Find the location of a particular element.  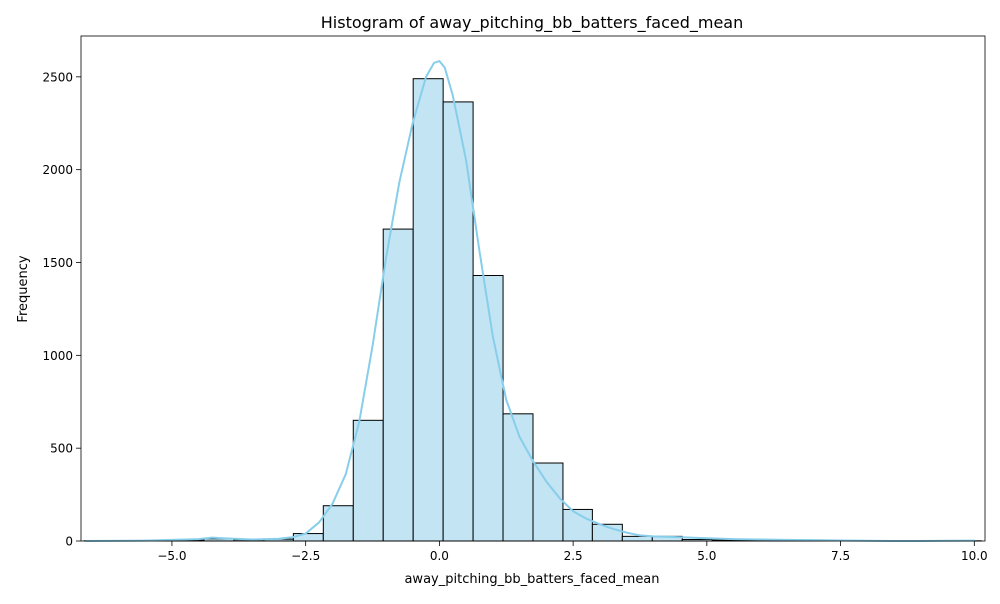

y-tick-label: 0 is located at coordinates (69, 542).